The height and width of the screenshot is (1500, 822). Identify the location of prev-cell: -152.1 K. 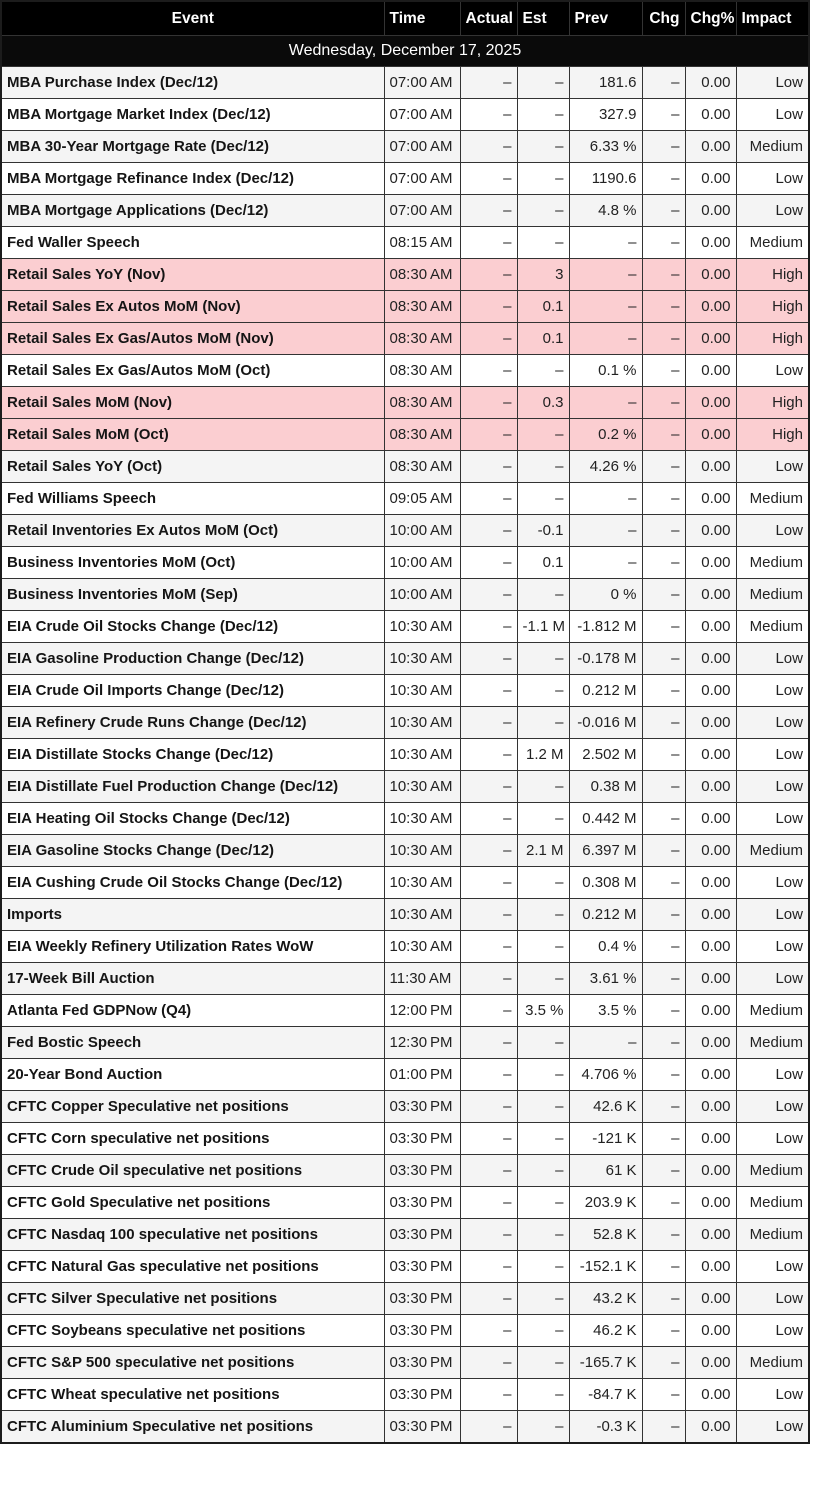
(605, 1266).